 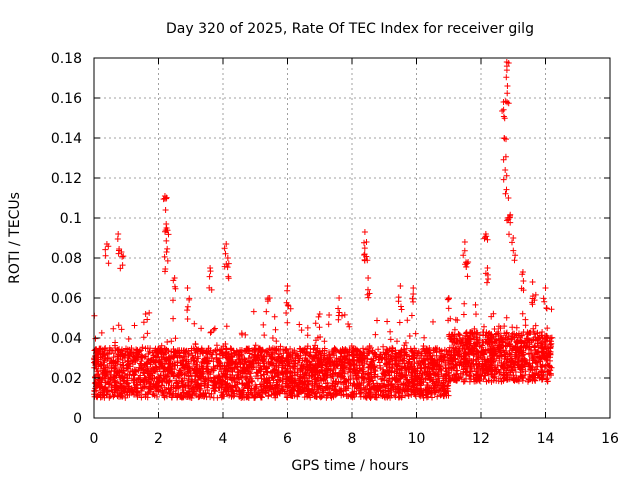 What do you see at coordinates (546, 439) in the screenshot?
I see `x-tick-label: 14` at bounding box center [546, 439].